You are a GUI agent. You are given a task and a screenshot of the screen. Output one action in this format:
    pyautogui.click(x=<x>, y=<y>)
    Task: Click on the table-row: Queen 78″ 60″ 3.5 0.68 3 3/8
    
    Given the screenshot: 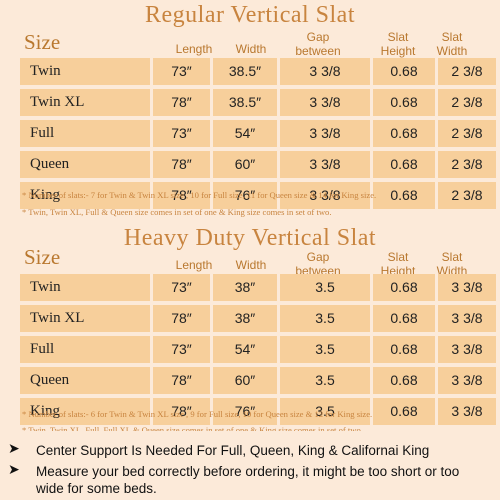 What is the action you would take?
    pyautogui.click(x=258, y=380)
    